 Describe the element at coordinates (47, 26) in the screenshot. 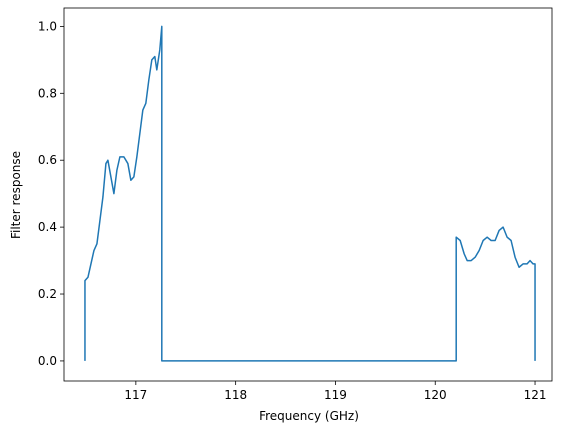

I see `y-tick-label: 1.0` at that location.